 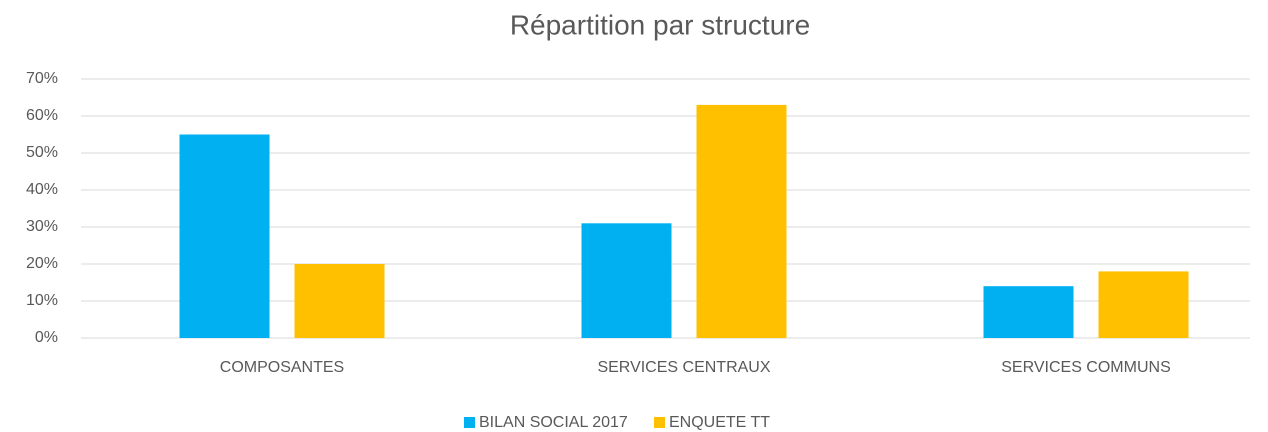 I want to click on y-tick-label: 20%, so click(x=42, y=263).